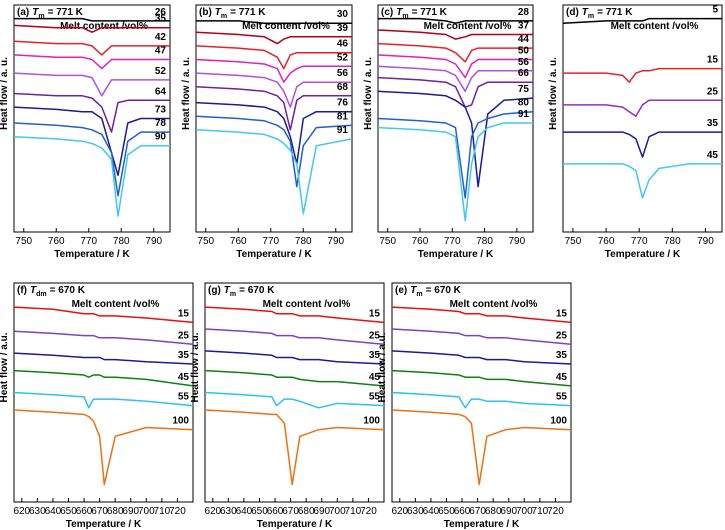 This screenshot has width=725, height=530. I want to click on x-tick-label: 790, so click(153, 241).